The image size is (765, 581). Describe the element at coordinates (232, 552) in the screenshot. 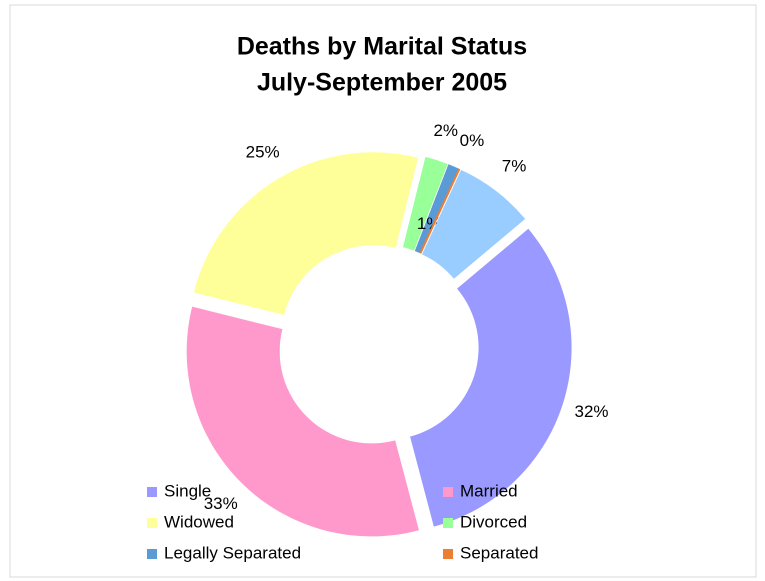

I see `legend-label: Legally Separated` at that location.